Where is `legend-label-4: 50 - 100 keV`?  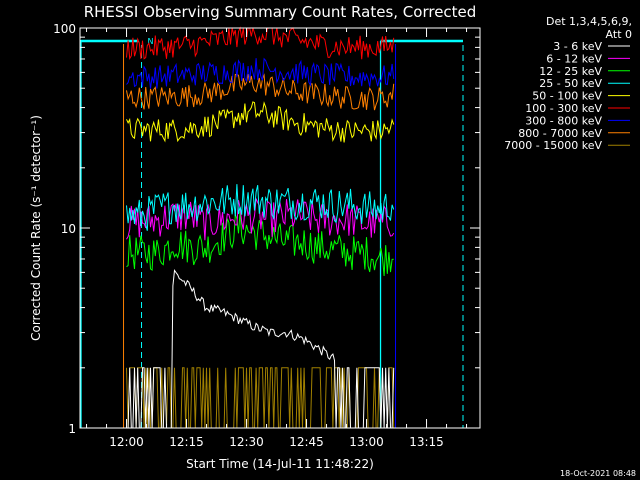 legend-label-4: 50 - 100 keV is located at coordinates (567, 96).